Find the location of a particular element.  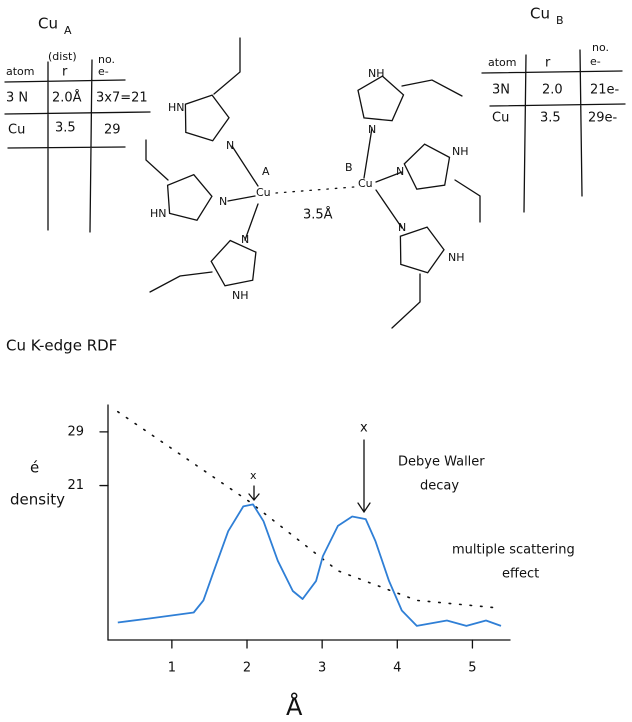

plot-title: Cu K-edge RDF is located at coordinates (61, 346).